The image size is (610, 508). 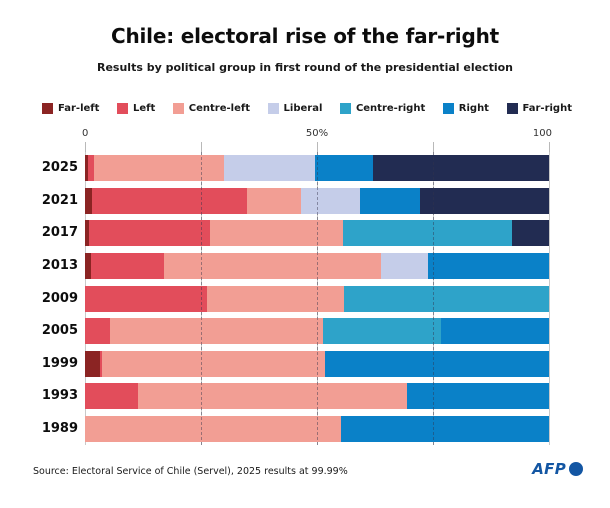 I want to click on bar-row-2009, so click(x=317, y=298).